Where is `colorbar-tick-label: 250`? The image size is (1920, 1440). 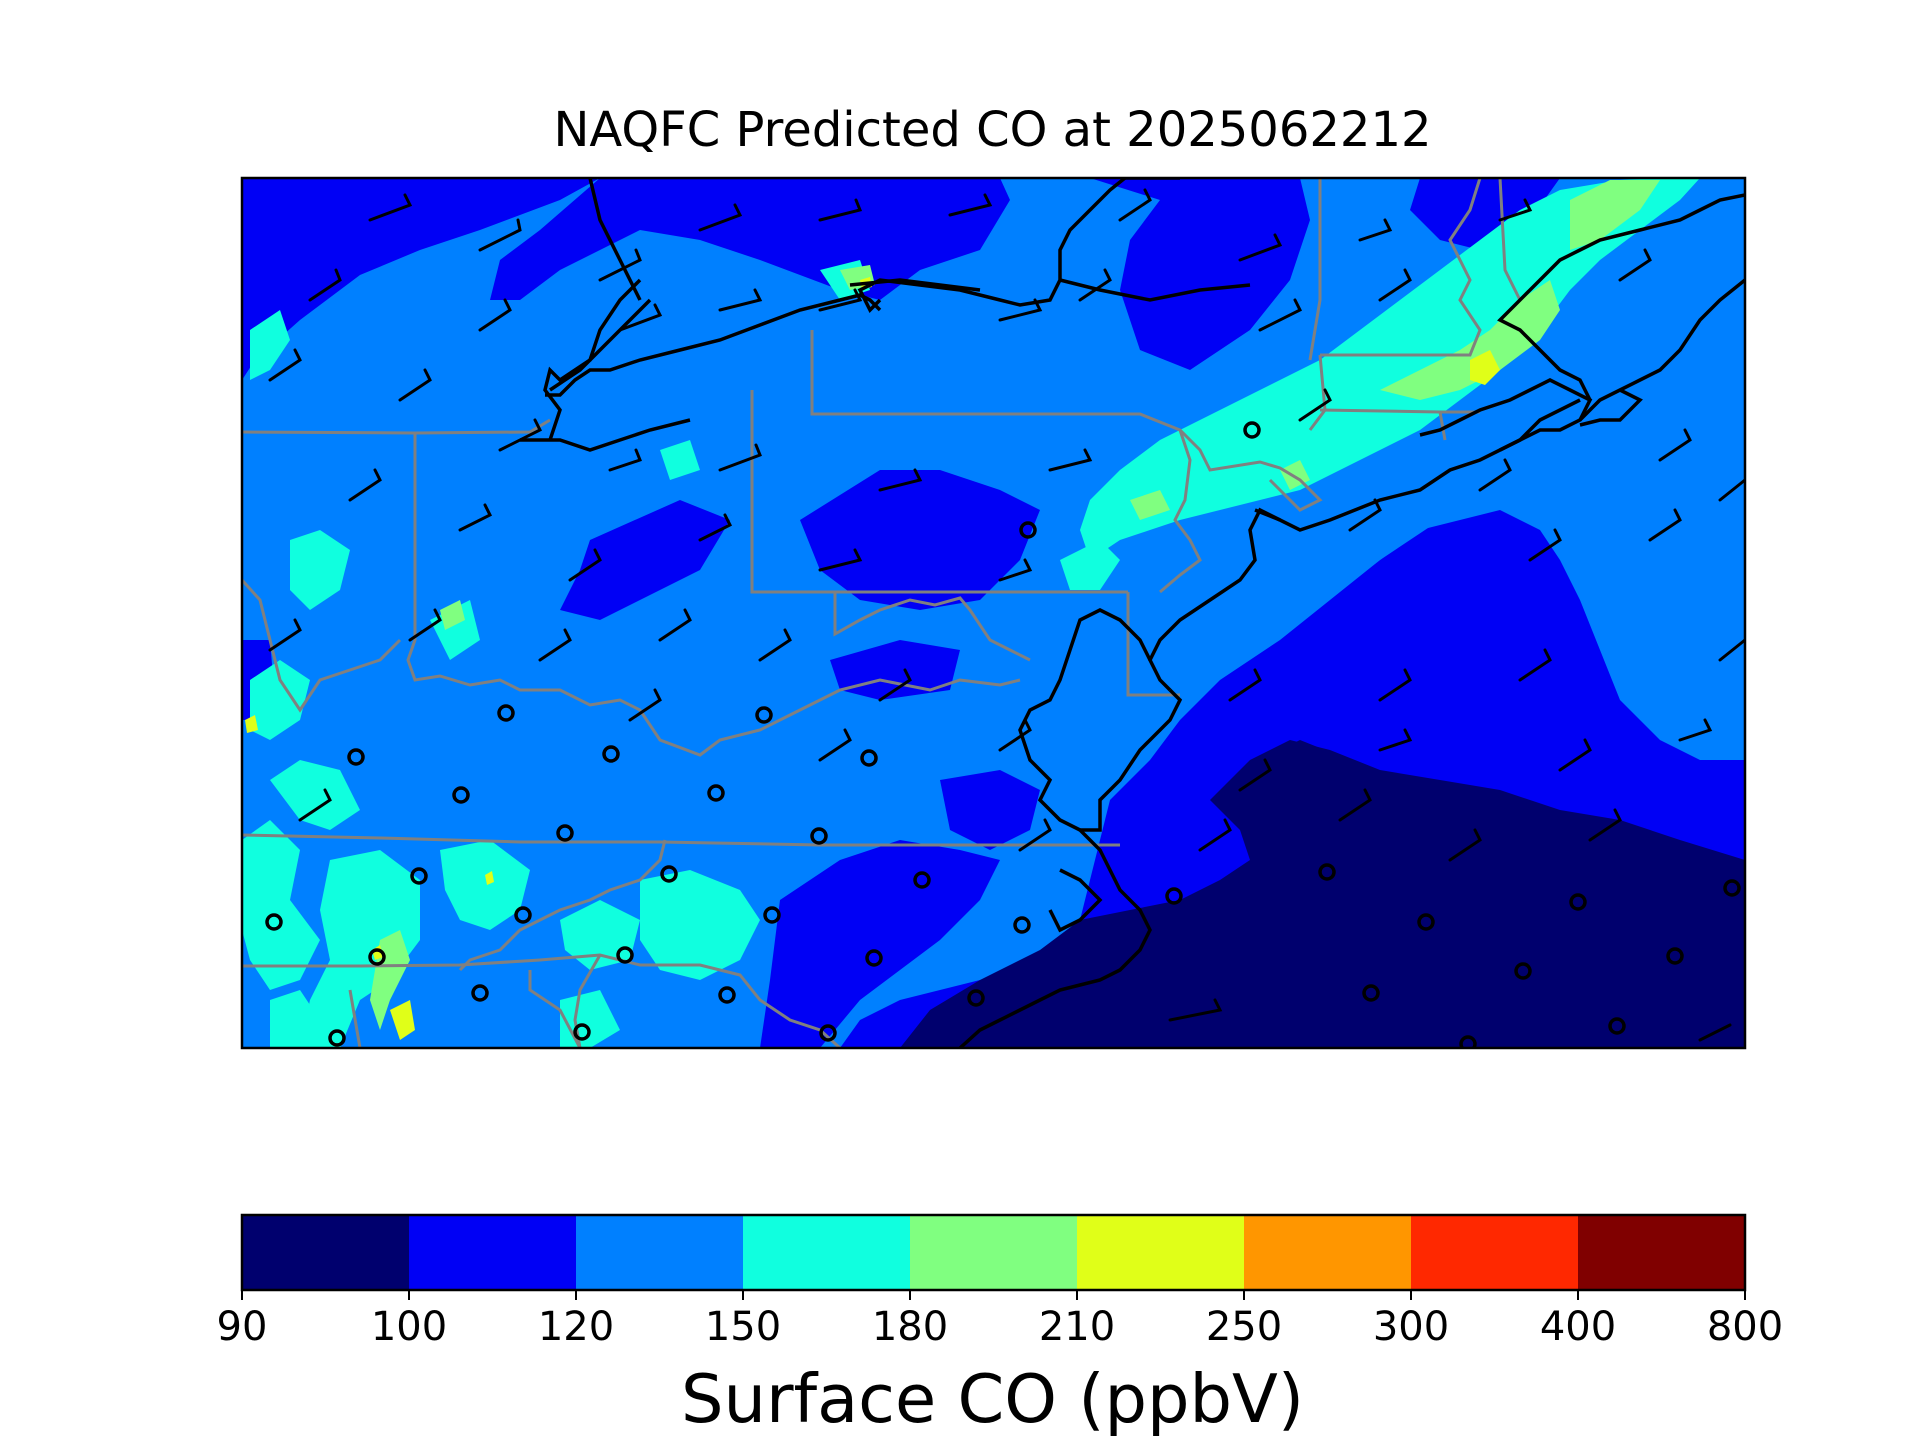 colorbar-tick-label: 250 is located at coordinates (1244, 1327).